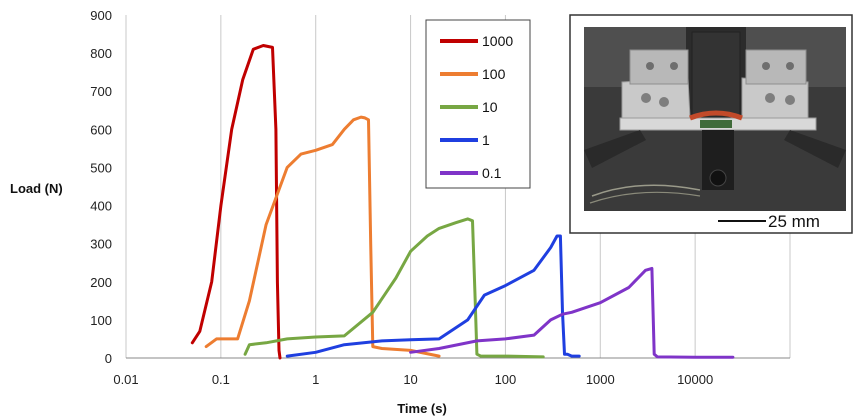 The height and width of the screenshot is (420, 860). Describe the element at coordinates (315, 379) in the screenshot. I see `x-tick-label: 1` at that location.